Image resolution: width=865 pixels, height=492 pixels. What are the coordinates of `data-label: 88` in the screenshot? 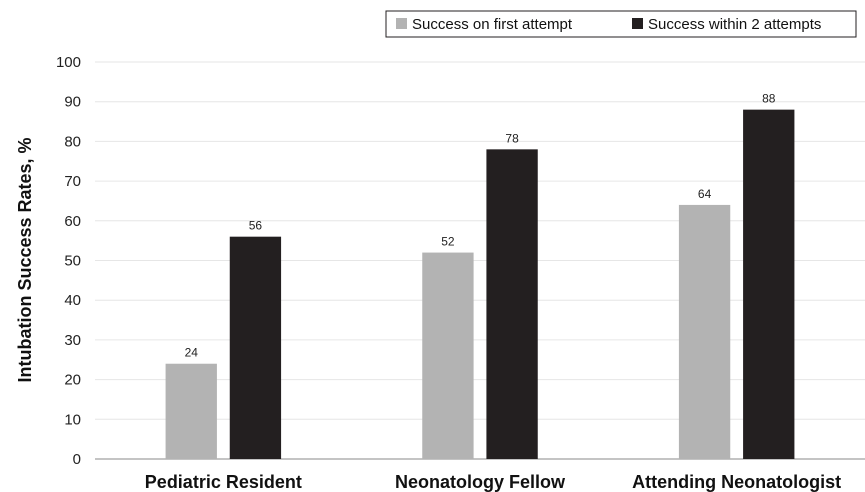 It's located at (769, 99).